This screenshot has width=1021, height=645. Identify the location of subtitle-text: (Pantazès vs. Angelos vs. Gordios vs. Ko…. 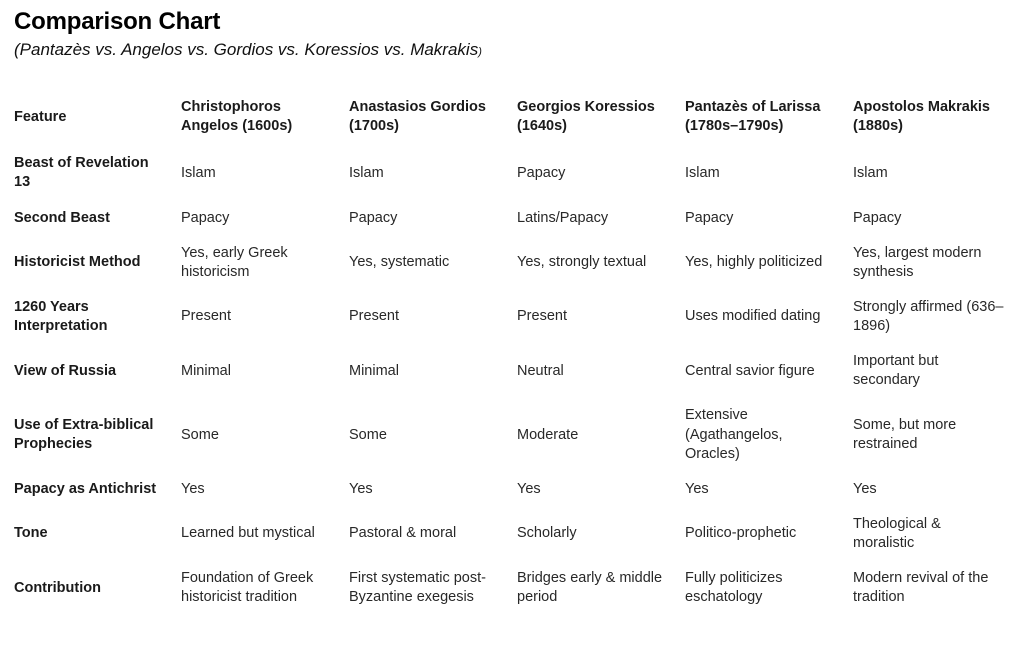
(246, 49).